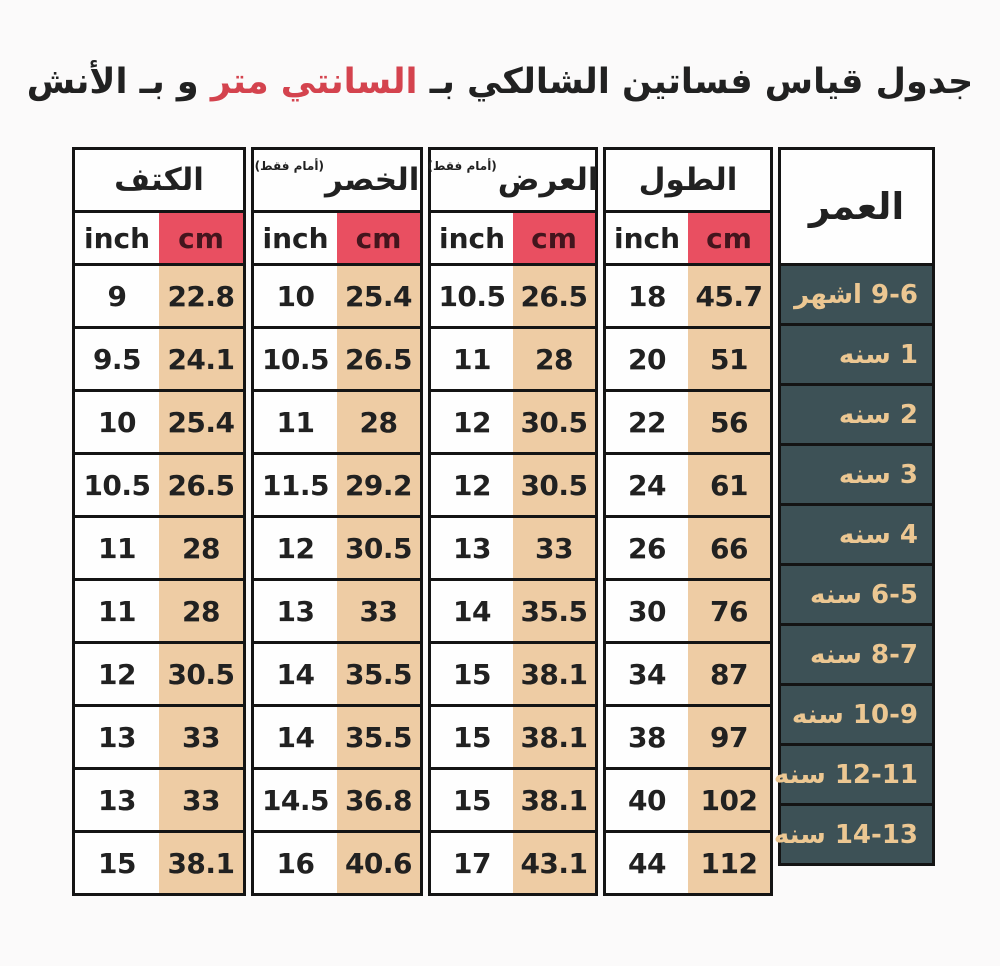 The width and height of the screenshot is (1000, 966). What do you see at coordinates (695, 82) in the screenshot?
I see `title-text-prefix: جدول قياس فساتين الشالكي بـ` at bounding box center [695, 82].